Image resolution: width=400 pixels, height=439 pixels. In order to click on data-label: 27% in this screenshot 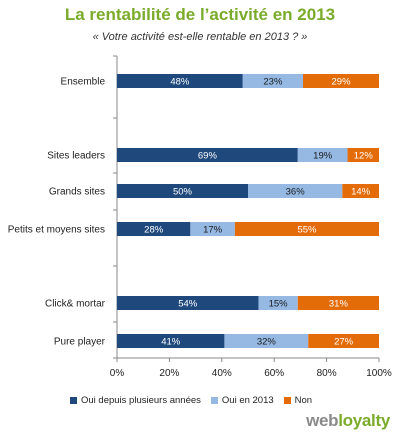, I will do `click(344, 342)`.